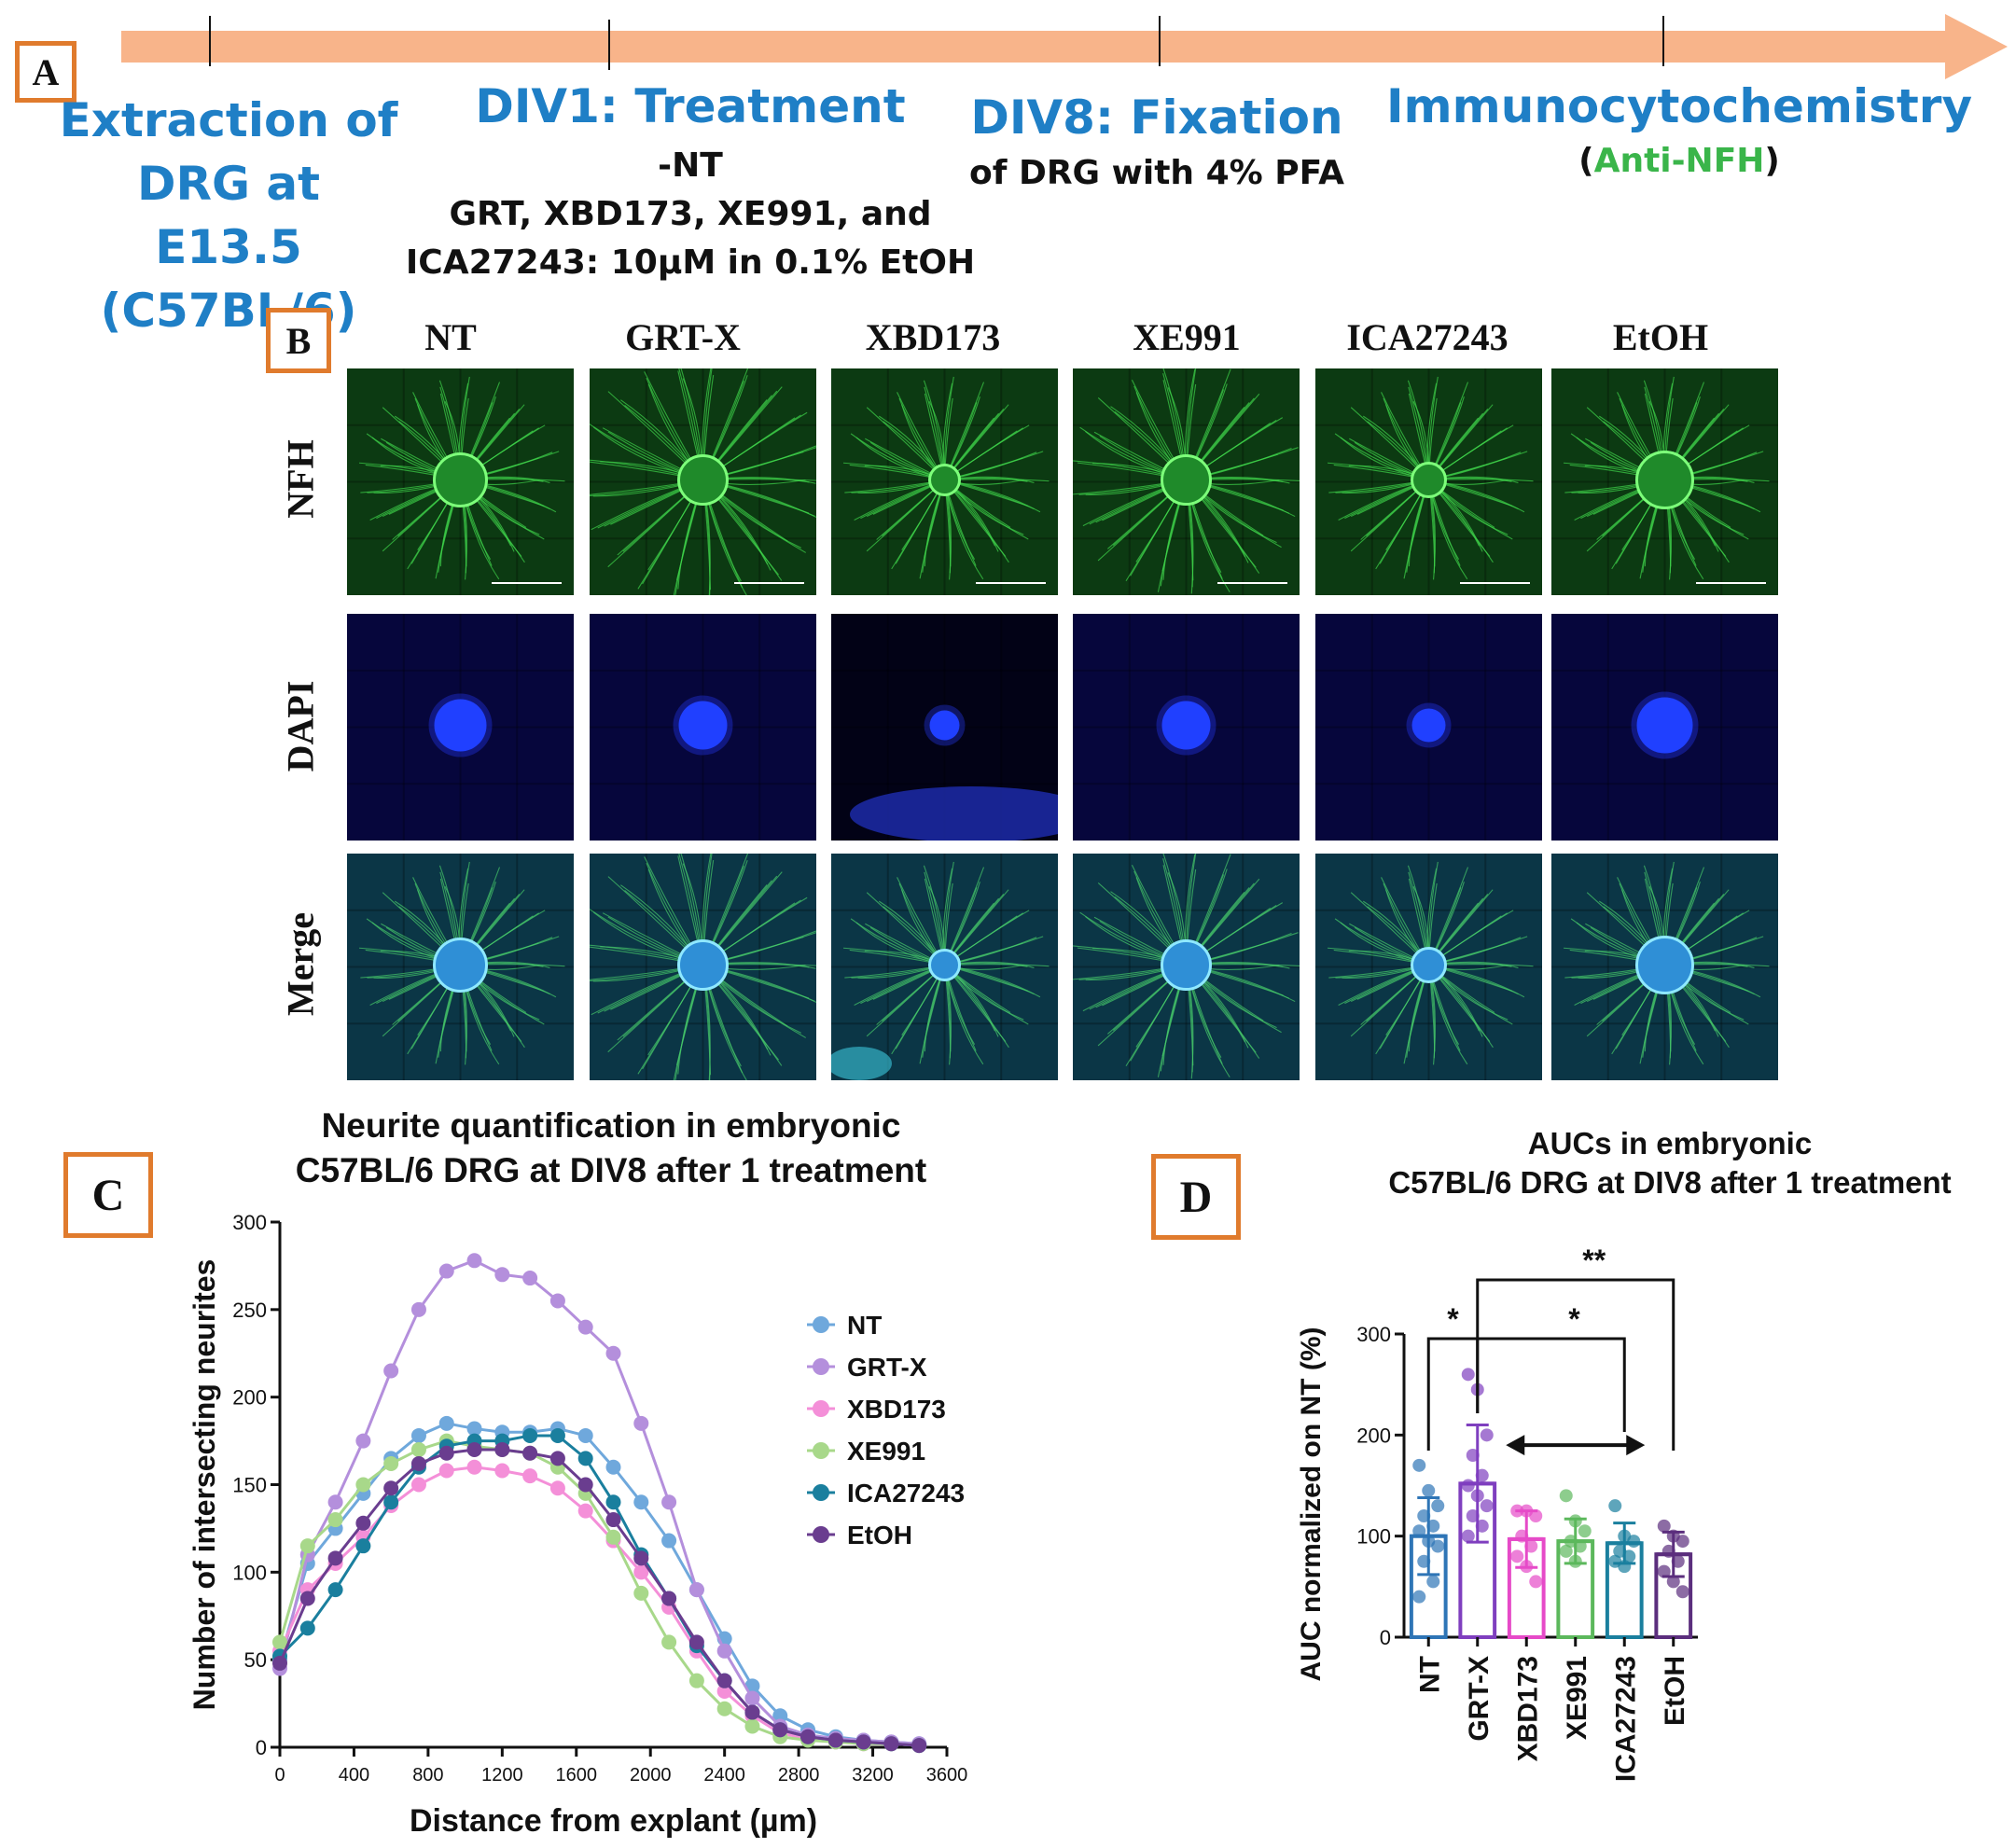 This screenshot has height=1848, width=2016. I want to click on step-extraction: Extraction of DRG at E13.5 (C57BL/6), so click(229, 215).